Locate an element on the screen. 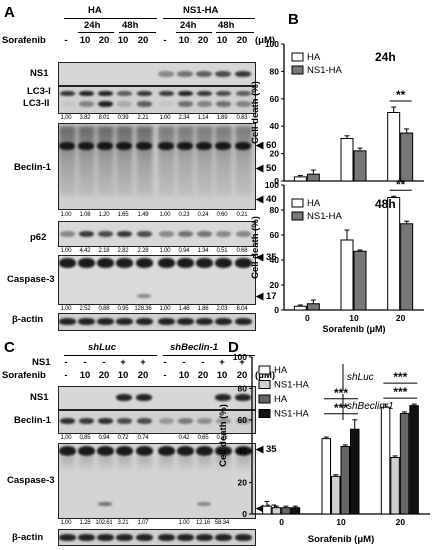  blot-a-beclin is located at coordinates (157, 166).